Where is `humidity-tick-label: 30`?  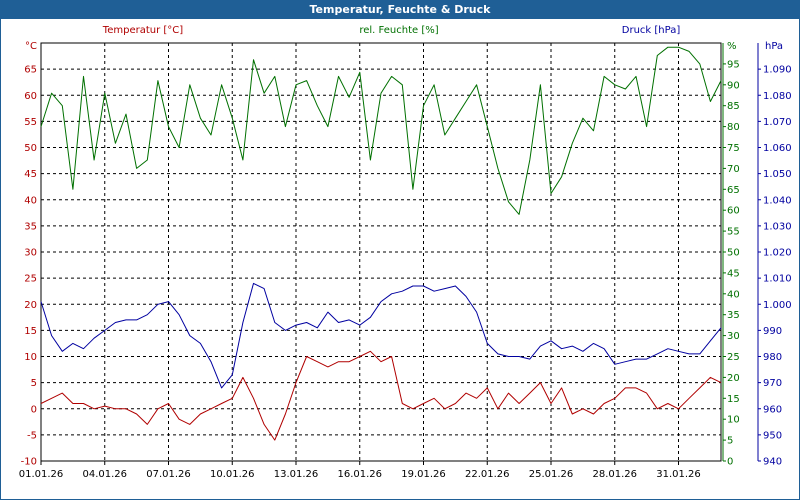
humidity-tick-label: 30 is located at coordinates (733, 336).